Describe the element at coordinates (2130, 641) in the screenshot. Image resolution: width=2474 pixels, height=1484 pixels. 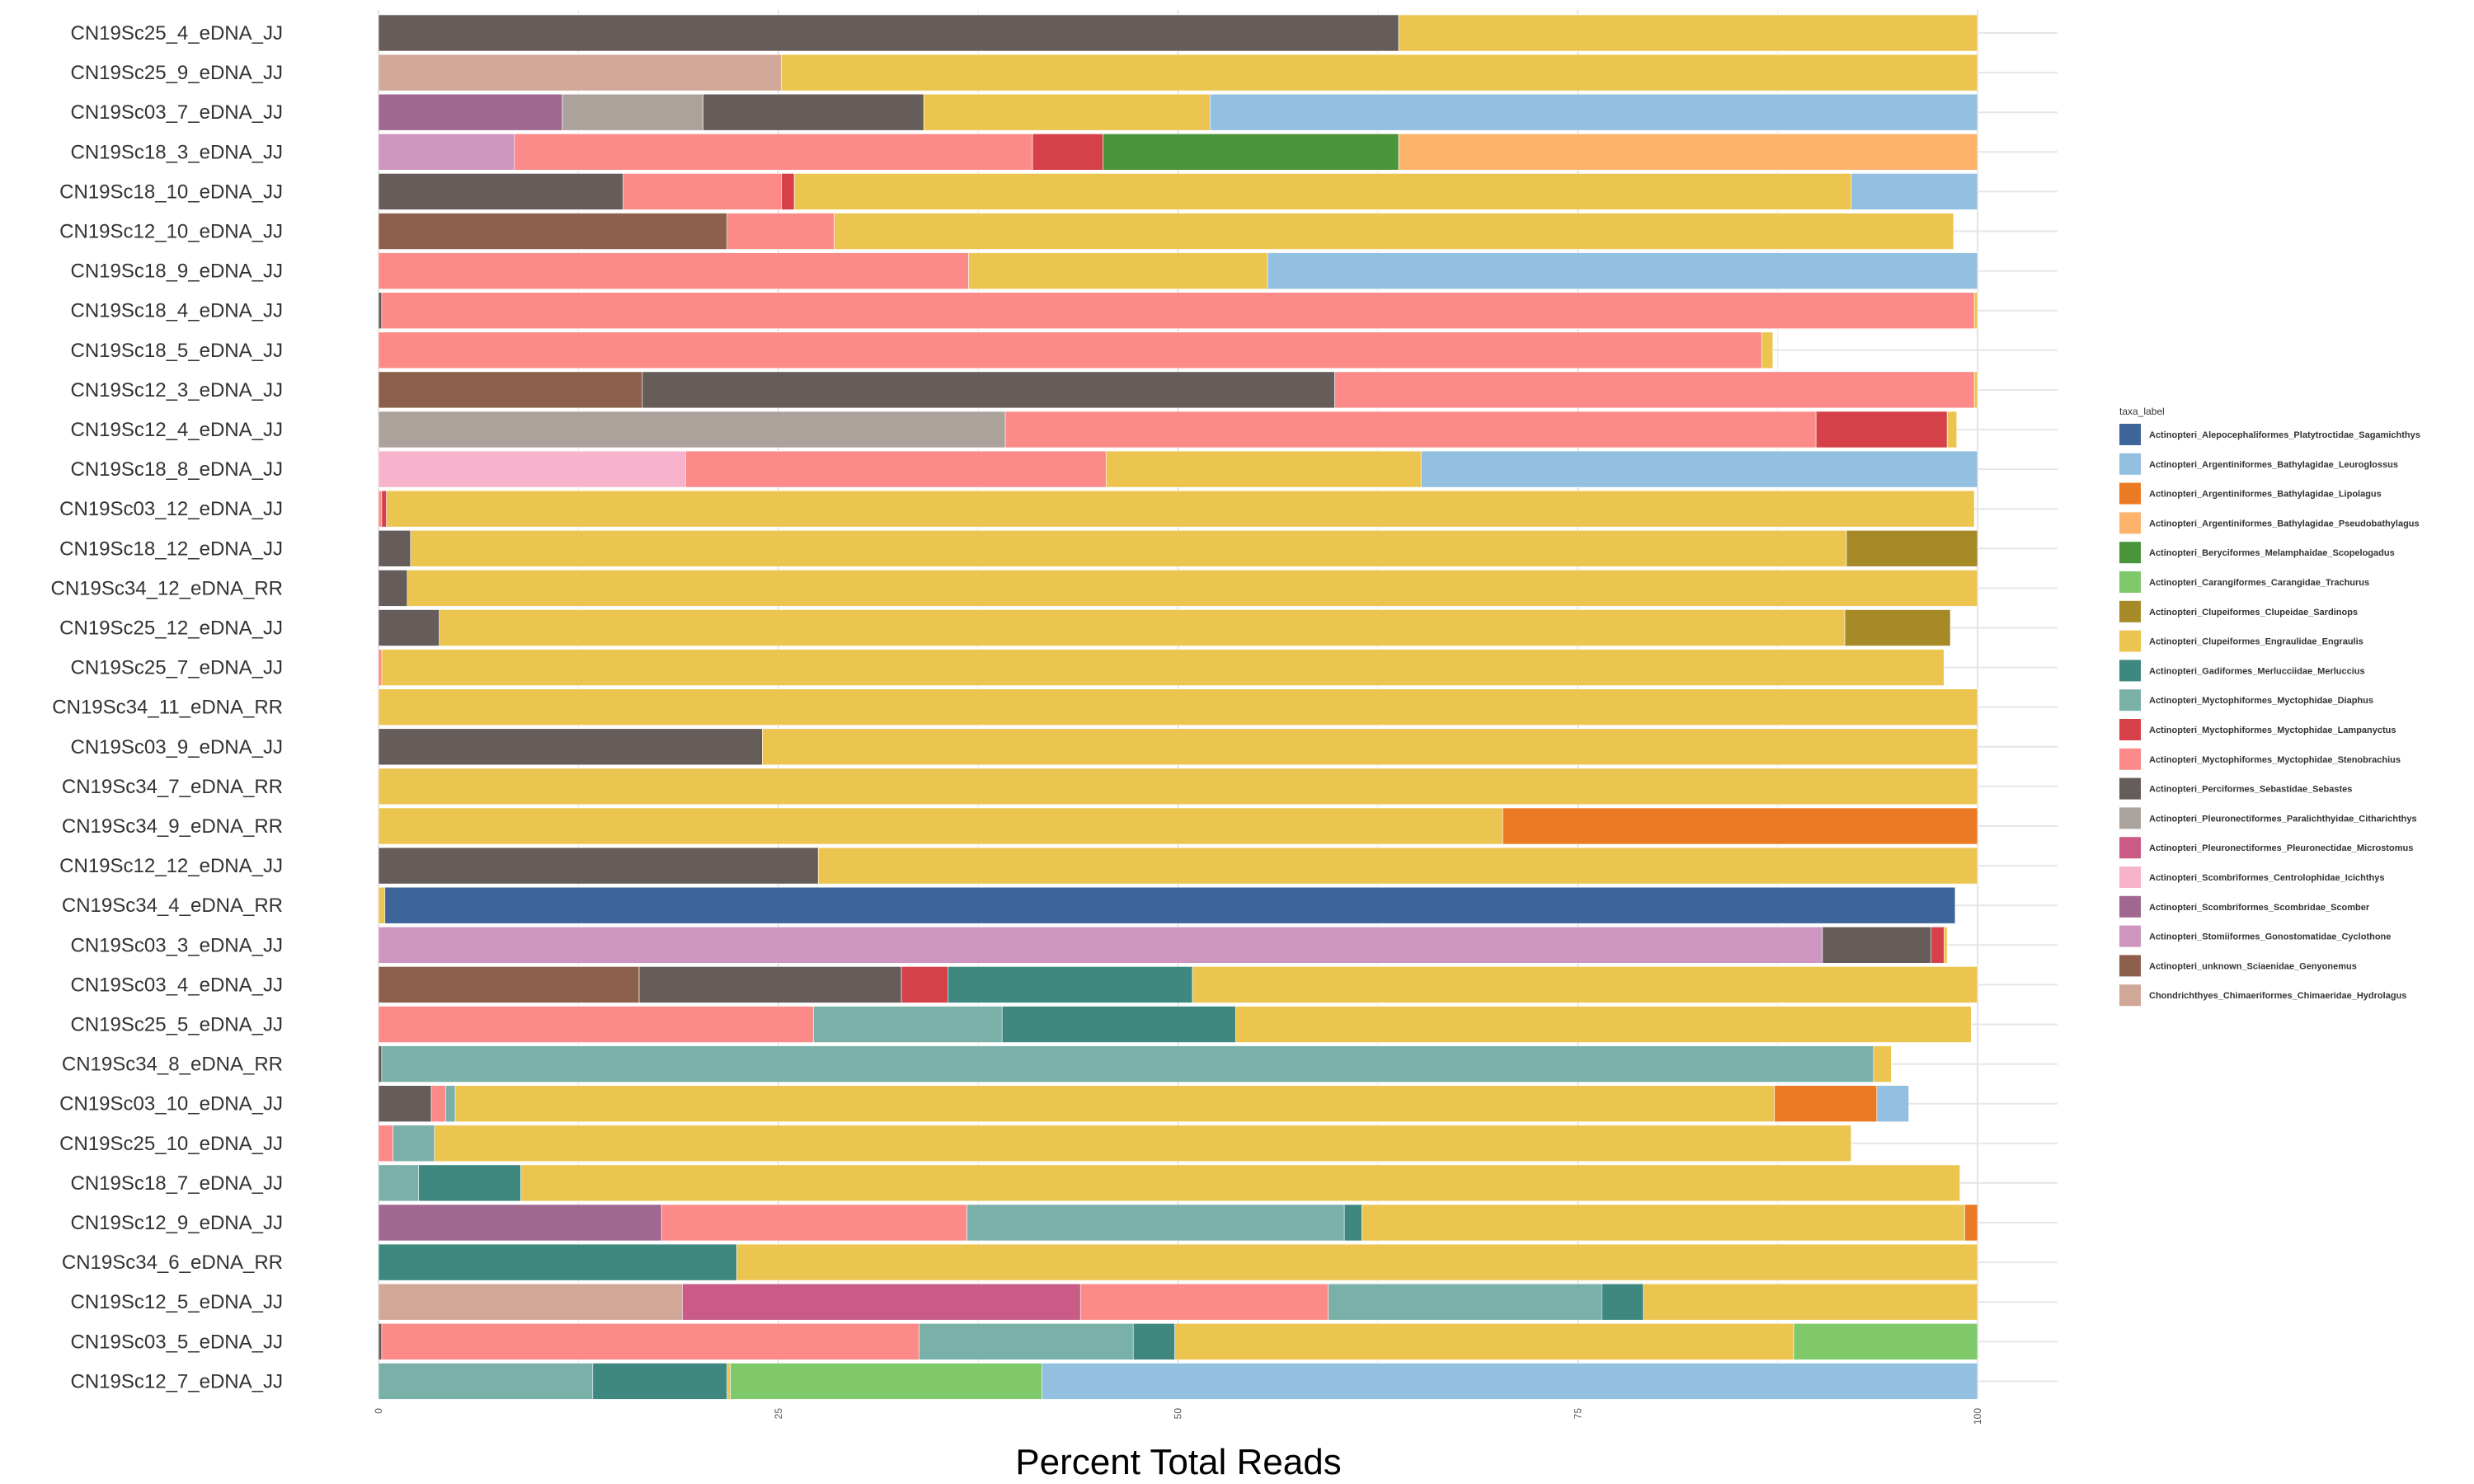
I see `legend-key-actinopteri-clupeiformes-engraulidae-engraulis` at that location.